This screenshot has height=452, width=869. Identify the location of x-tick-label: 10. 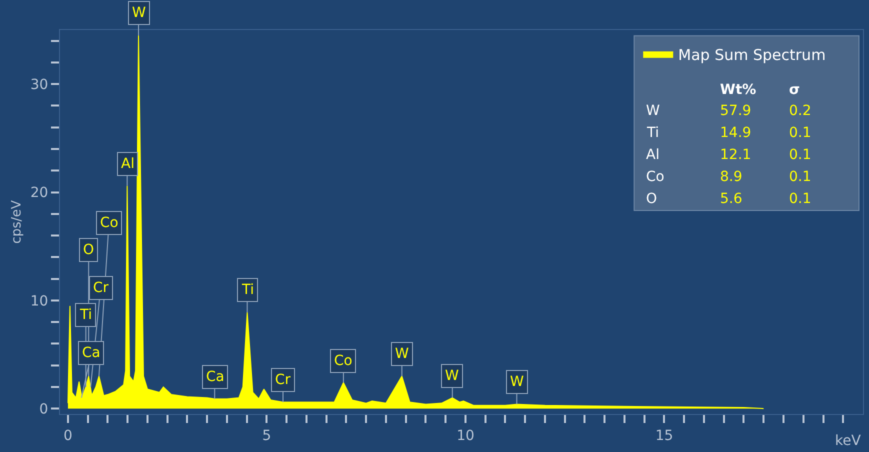
(465, 436).